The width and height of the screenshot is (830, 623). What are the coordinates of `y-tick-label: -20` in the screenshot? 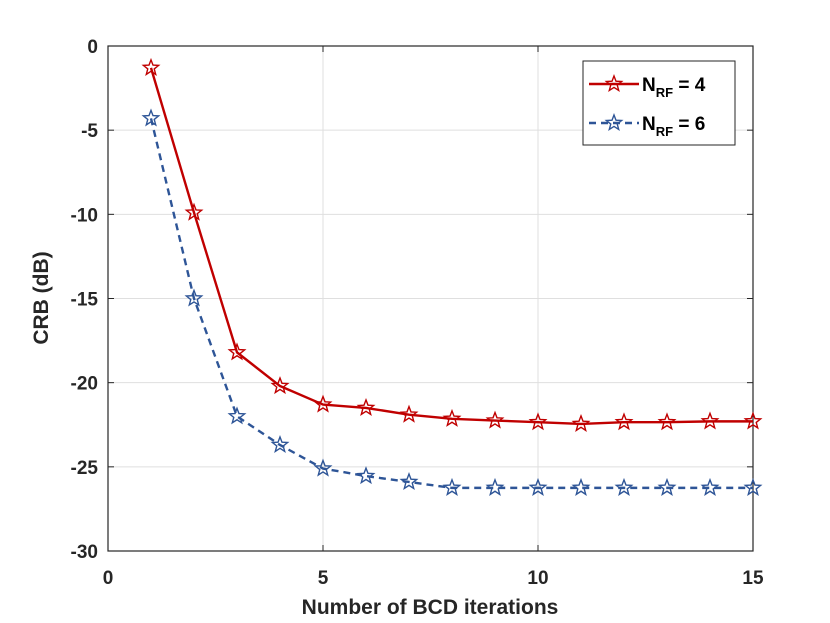 It's located at (84, 384).